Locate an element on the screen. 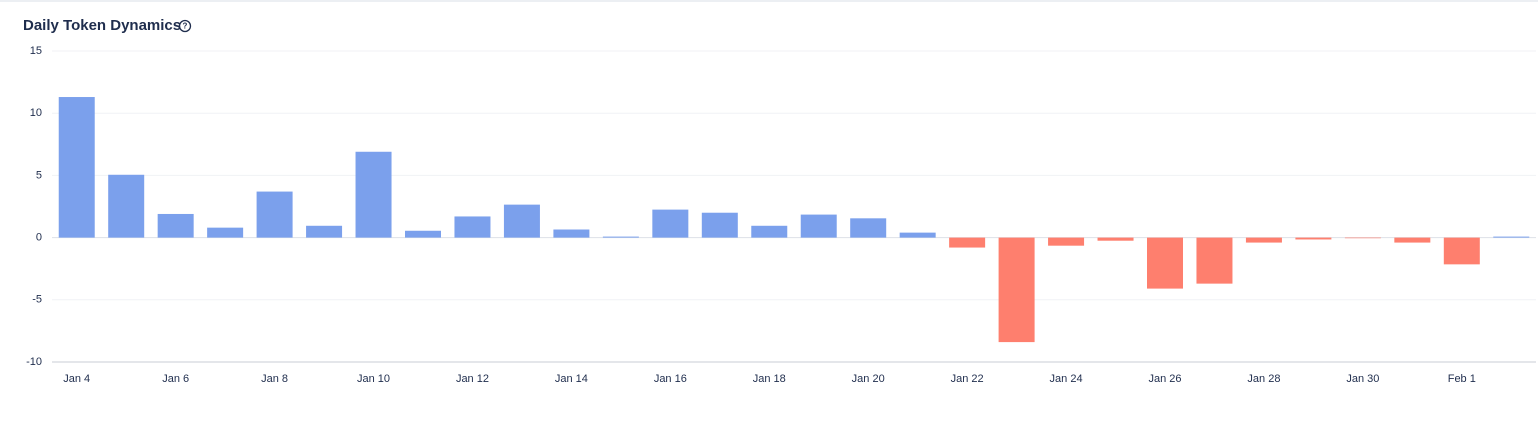  x-tick-label: Jan 18 is located at coordinates (769, 379).